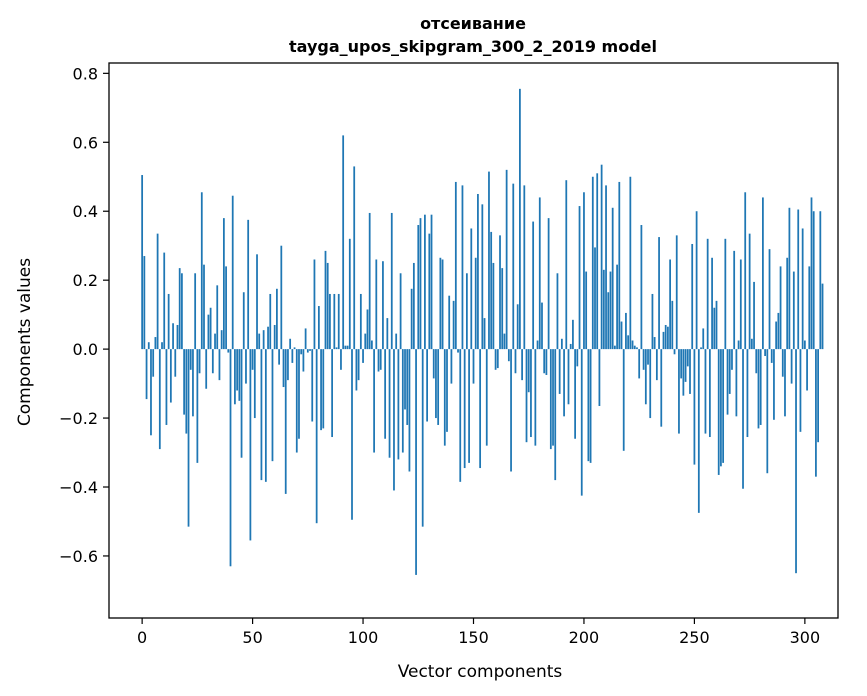  What do you see at coordinates (480, 672) in the screenshot?
I see `x-axis-label: Vector components` at bounding box center [480, 672].